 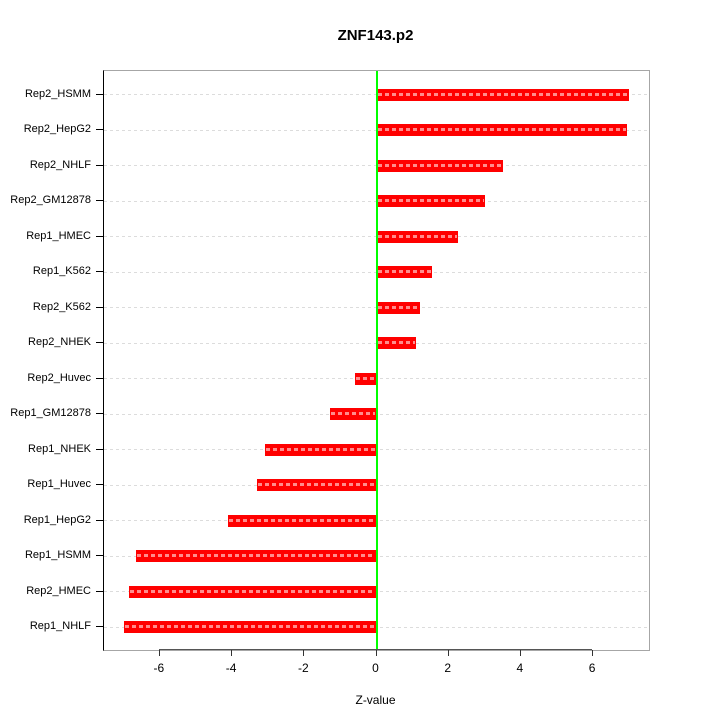 I want to click on x-tick-label: 2, so click(x=448, y=668).